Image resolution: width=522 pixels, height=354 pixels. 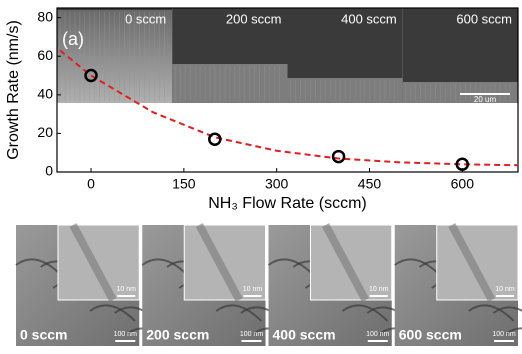 What do you see at coordinates (430, 335) in the screenshot?
I see `image-label: 600 sccm` at bounding box center [430, 335].